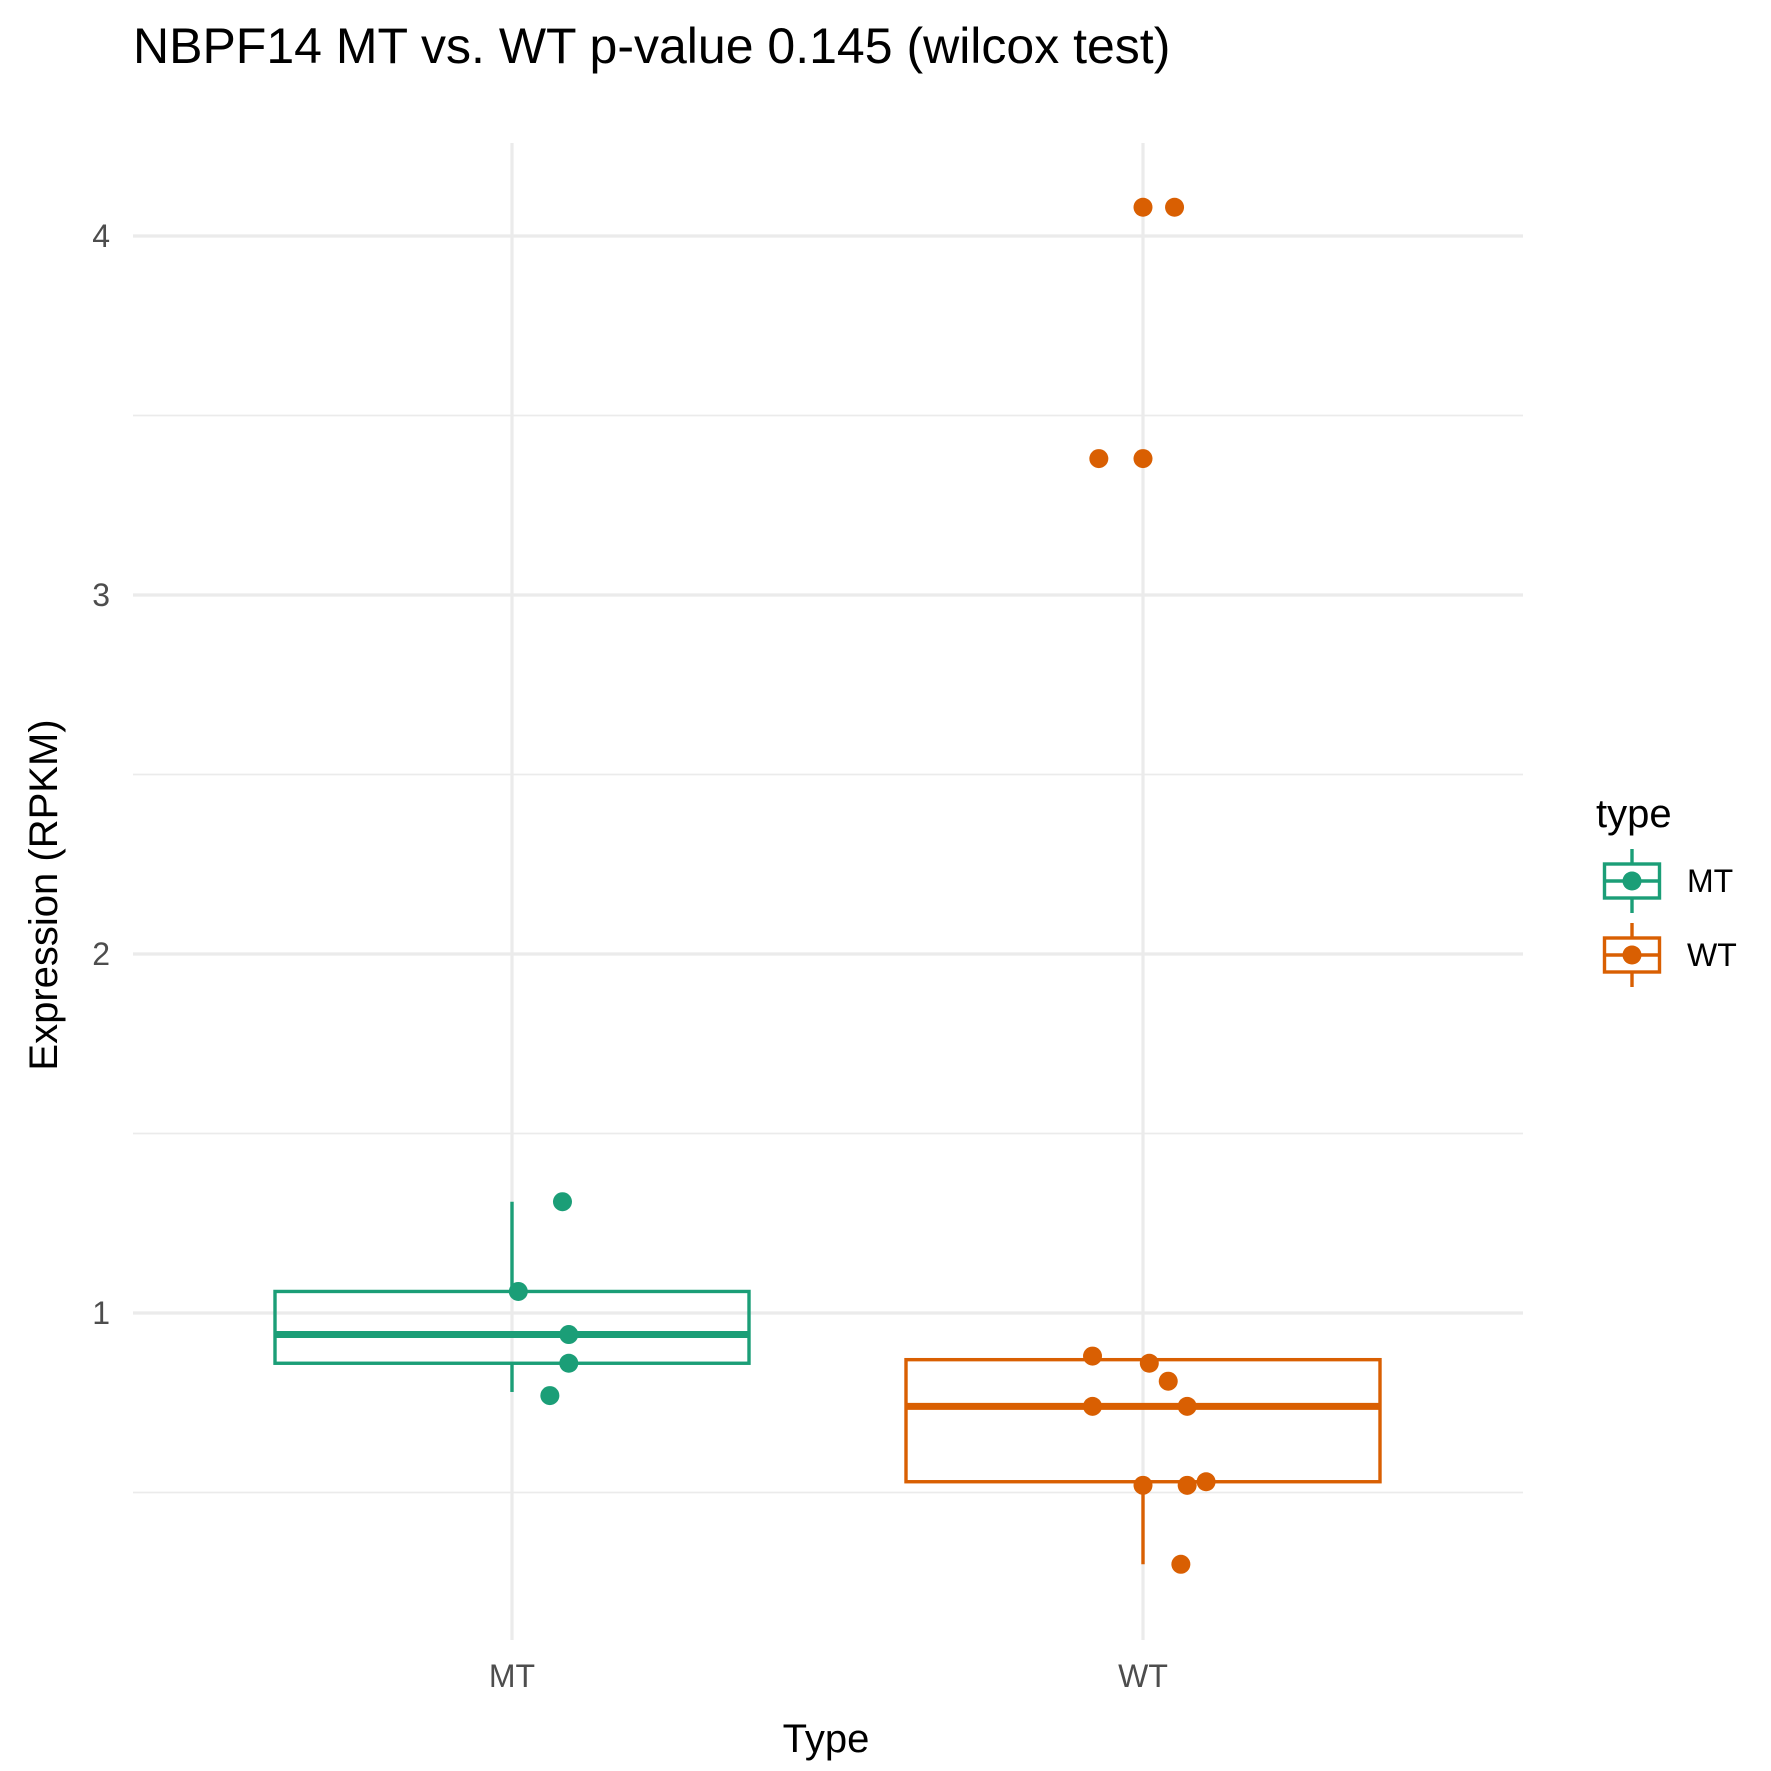 The width and height of the screenshot is (1771, 1771). Describe the element at coordinates (826, 1739) in the screenshot. I see `x-axis-title: Type` at that location.